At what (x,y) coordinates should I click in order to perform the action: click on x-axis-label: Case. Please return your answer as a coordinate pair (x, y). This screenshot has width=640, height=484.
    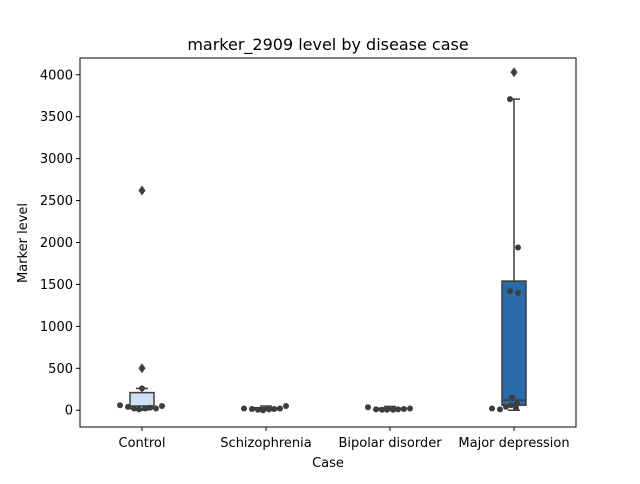
    Looking at the image, I should click on (328, 463).